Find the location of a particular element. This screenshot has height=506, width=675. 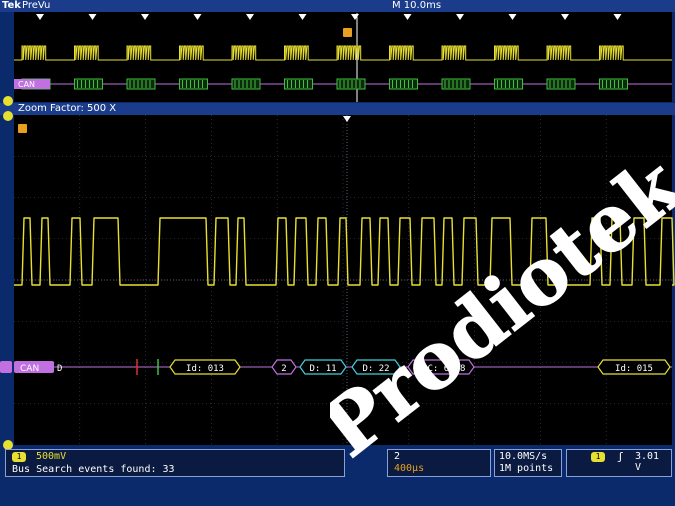

bus-packet-label: 2 is located at coordinates (283, 369).